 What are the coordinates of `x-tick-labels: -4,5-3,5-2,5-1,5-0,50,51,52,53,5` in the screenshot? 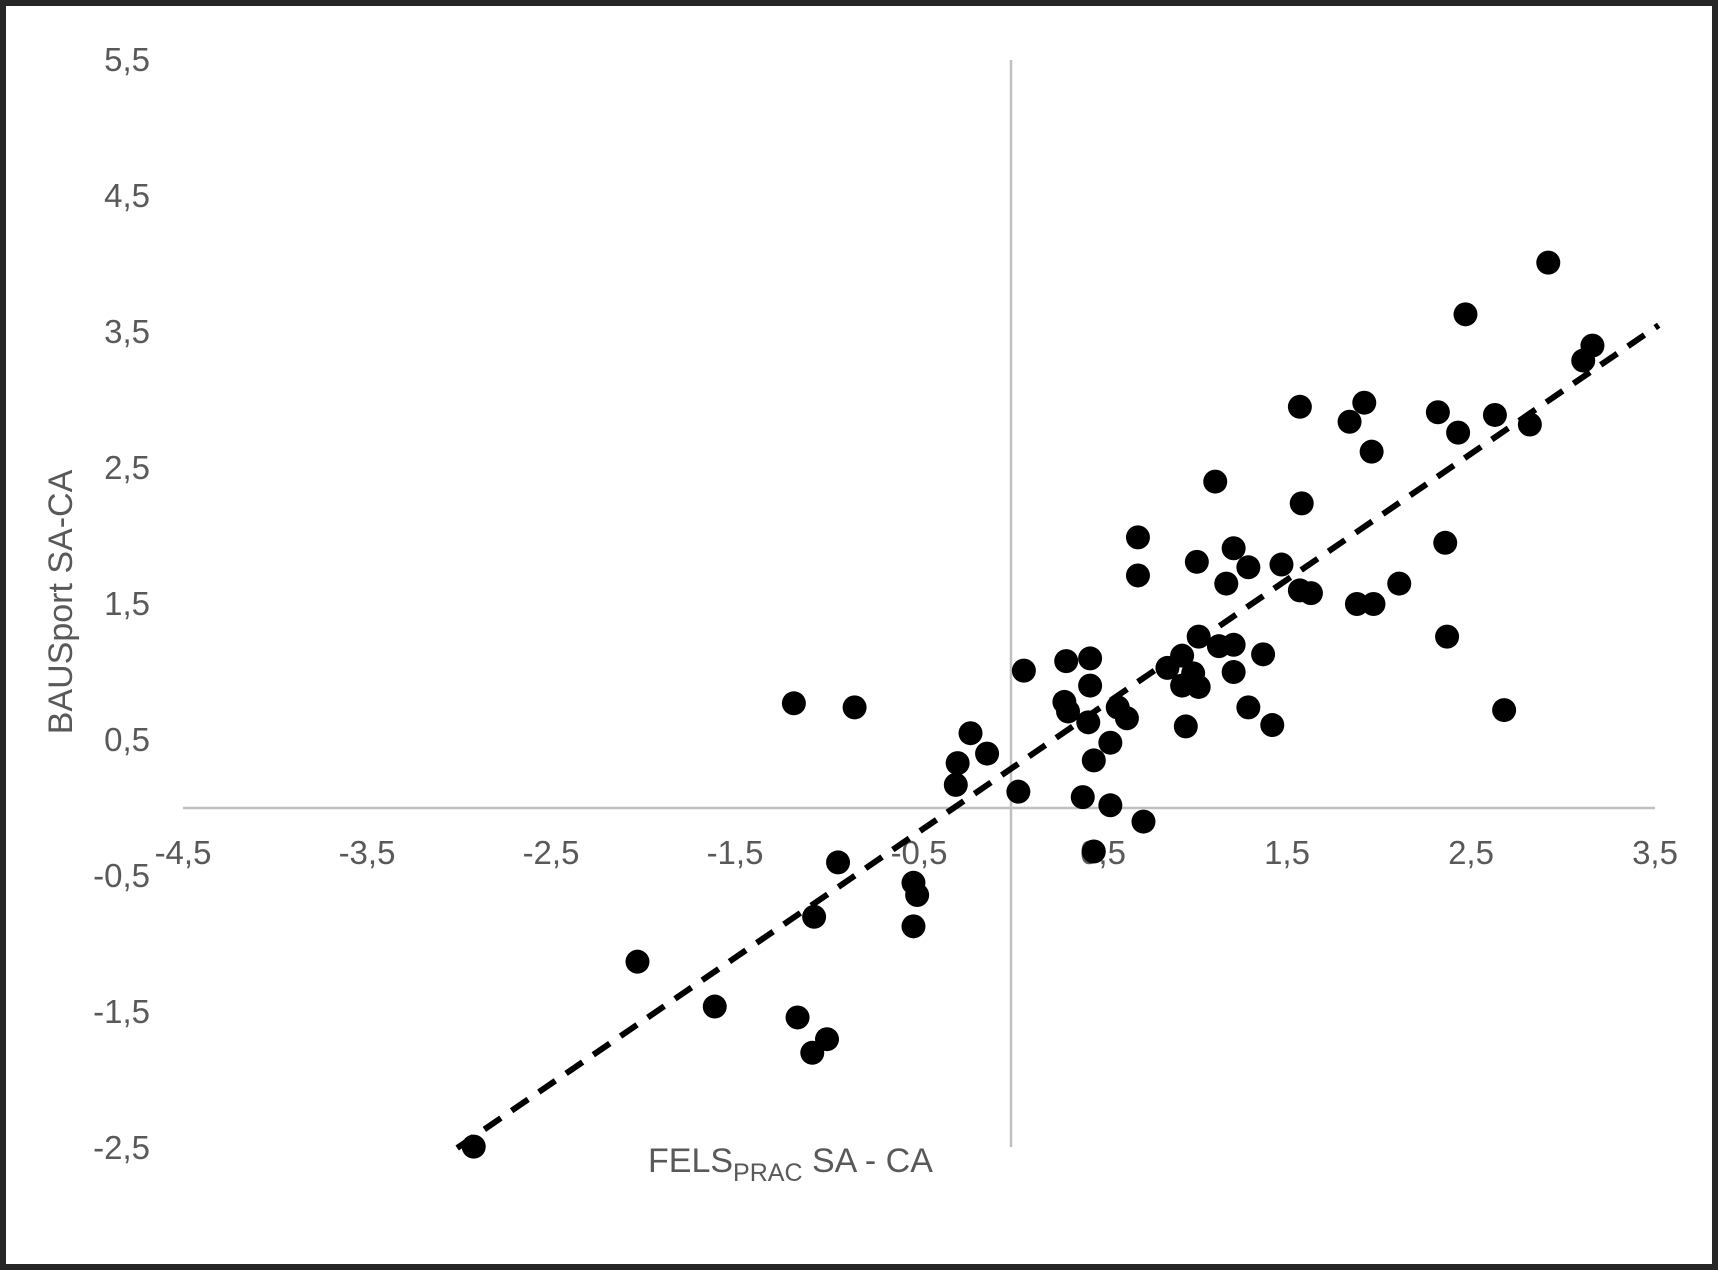 It's located at (916, 852).